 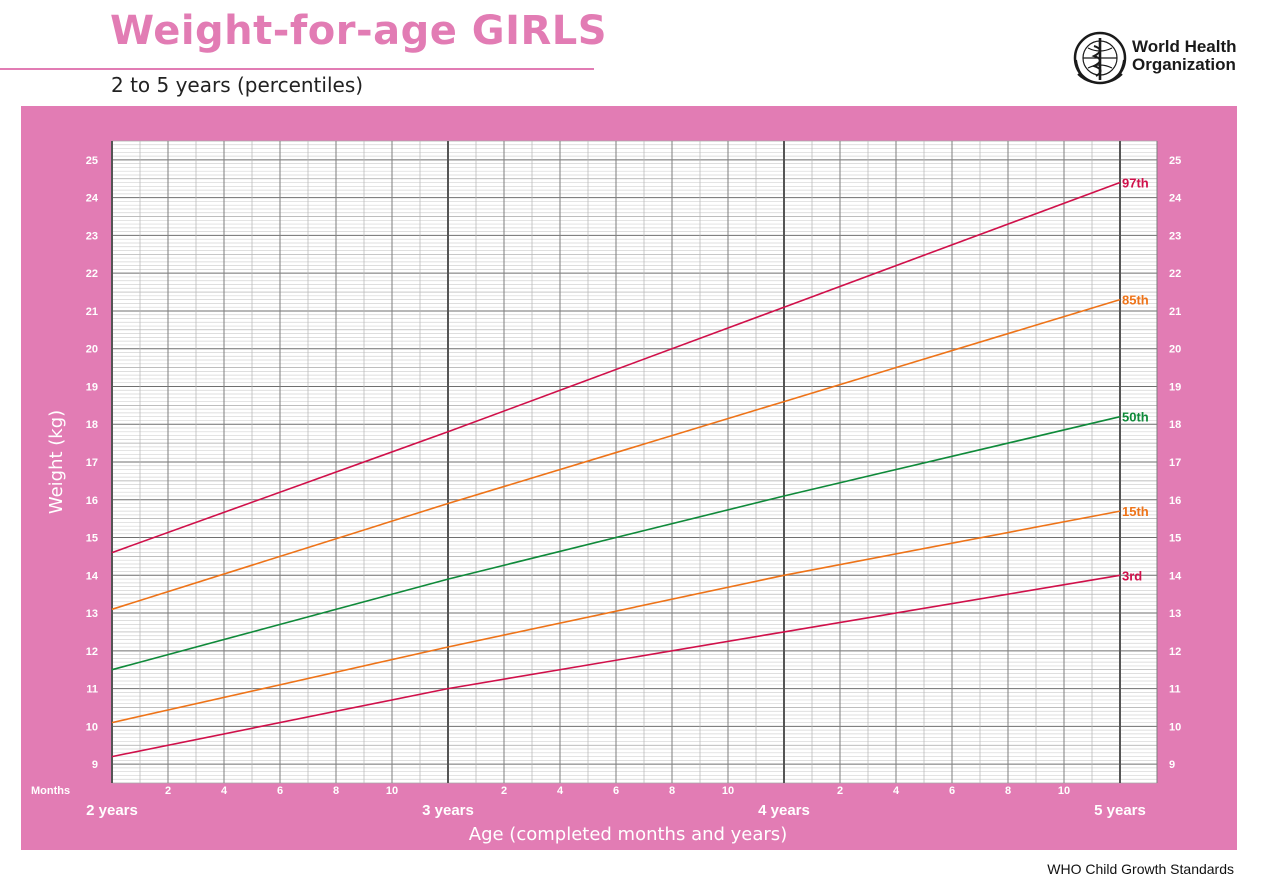 What do you see at coordinates (1135, 183) in the screenshot?
I see `series-label-97th: 97th` at bounding box center [1135, 183].